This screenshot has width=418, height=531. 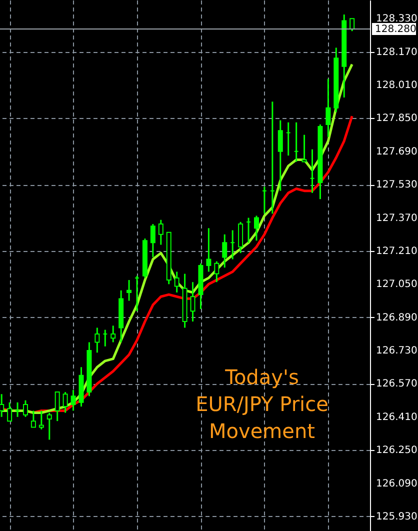 I want to click on y-tick-label: 126.570, so click(x=397, y=384).